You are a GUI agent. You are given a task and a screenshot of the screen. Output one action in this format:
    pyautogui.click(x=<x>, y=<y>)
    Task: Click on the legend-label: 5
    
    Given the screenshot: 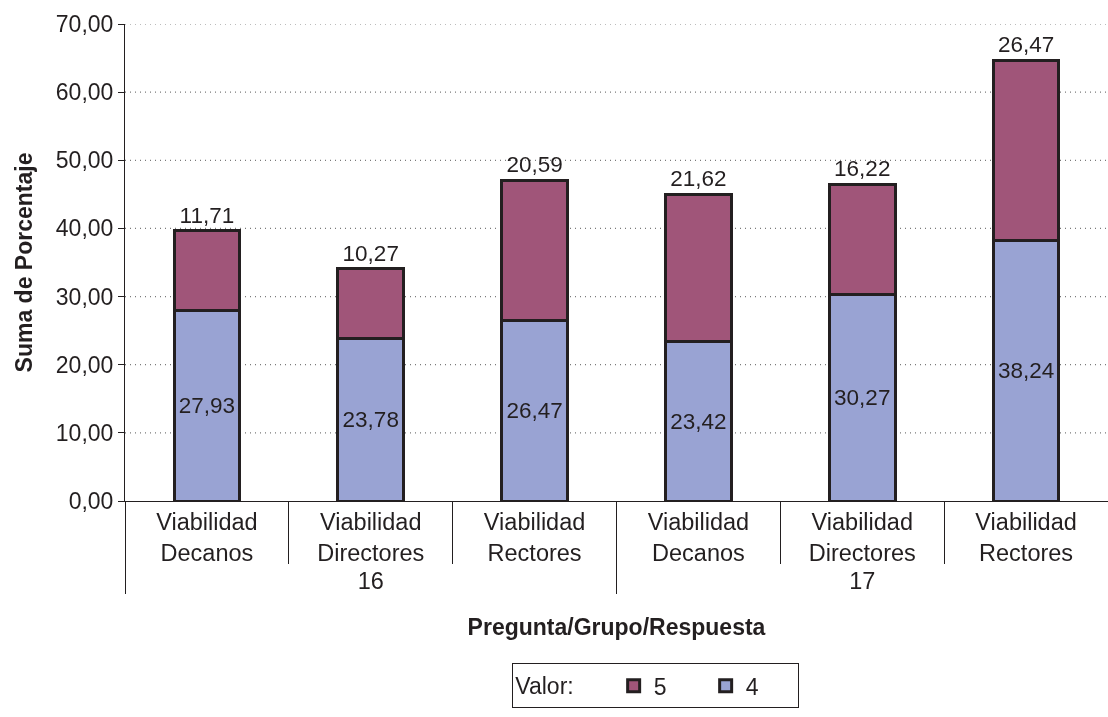 What is the action you would take?
    pyautogui.click(x=660, y=686)
    